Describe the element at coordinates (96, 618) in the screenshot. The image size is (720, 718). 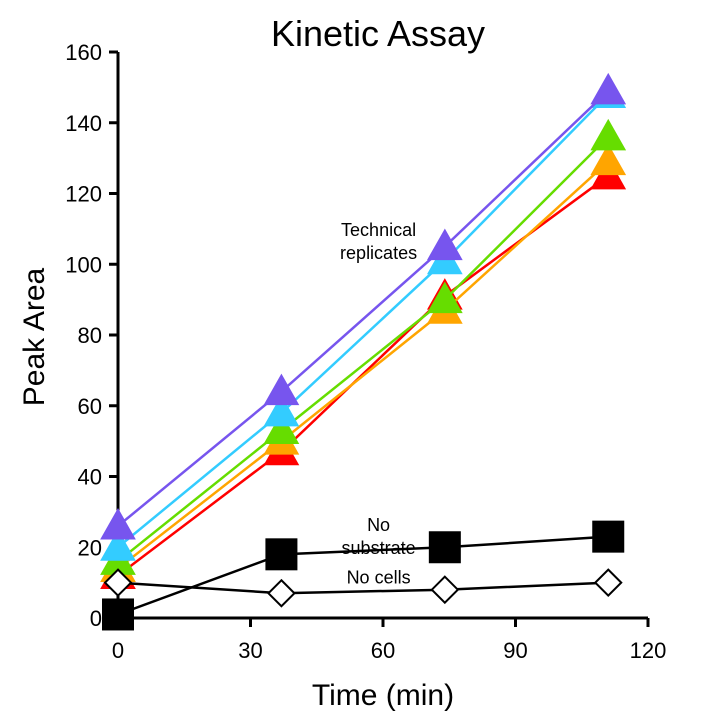
I see `y-tick-label: 0` at that location.